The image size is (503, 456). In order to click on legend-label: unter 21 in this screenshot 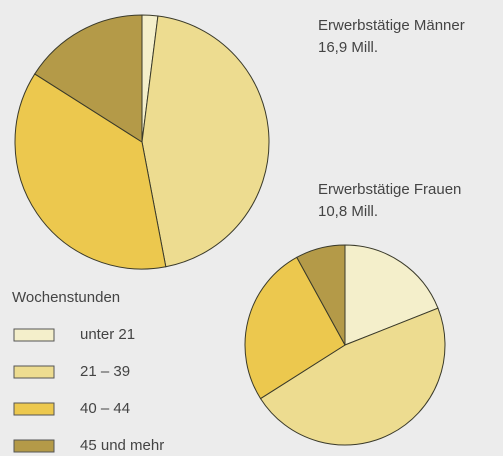, I will do `click(107, 334)`.